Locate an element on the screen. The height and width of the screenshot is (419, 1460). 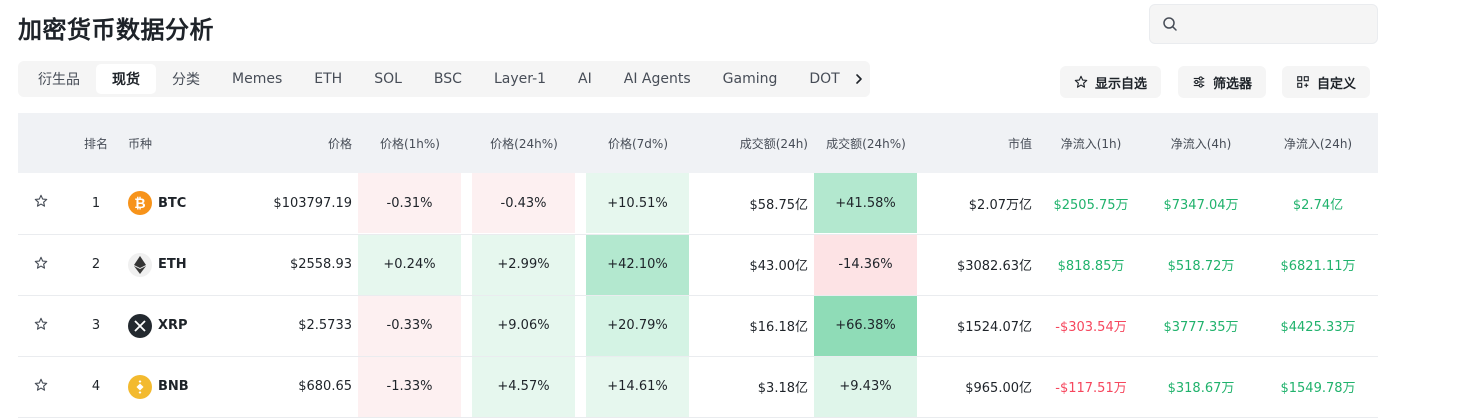
price-24h-cell: +9.06% is located at coordinates (523, 325).